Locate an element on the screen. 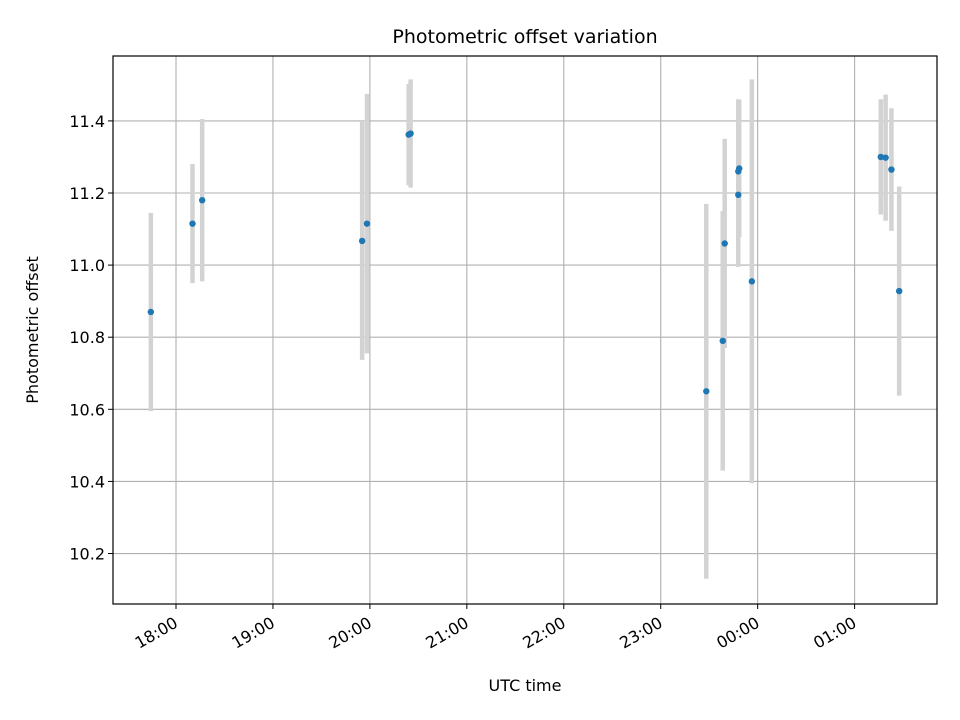  y-tick-label: 11.2 is located at coordinates (87, 193).